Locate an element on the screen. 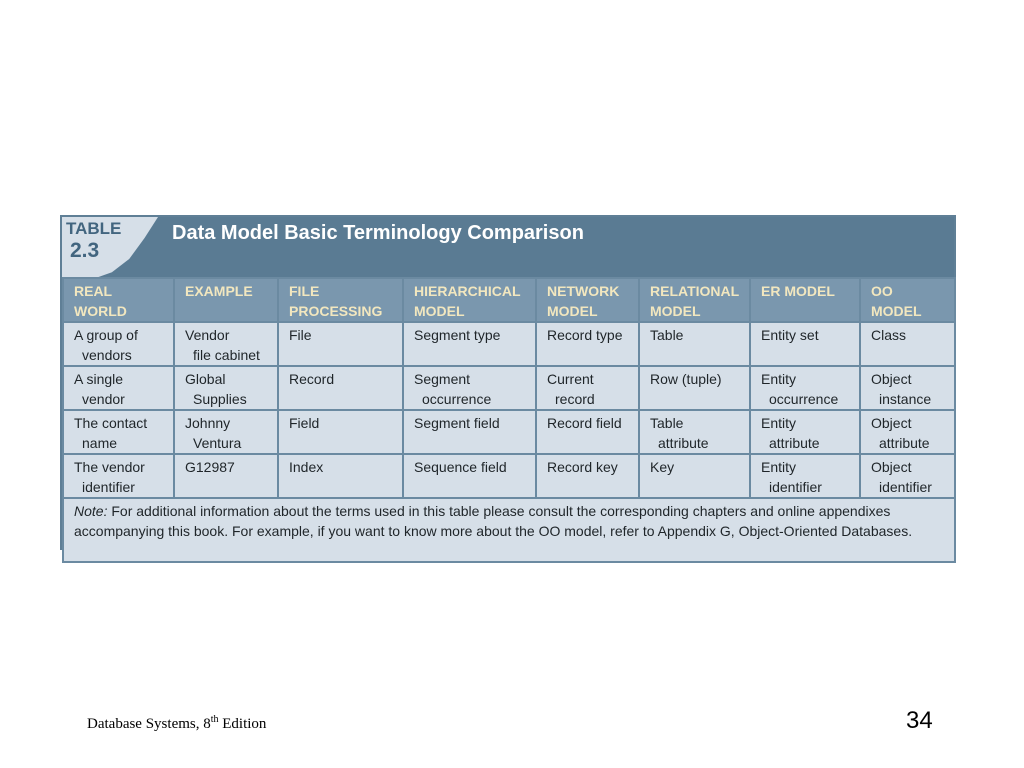 This screenshot has width=1024, height=768. cell-text: G12987 is located at coordinates (210, 467).